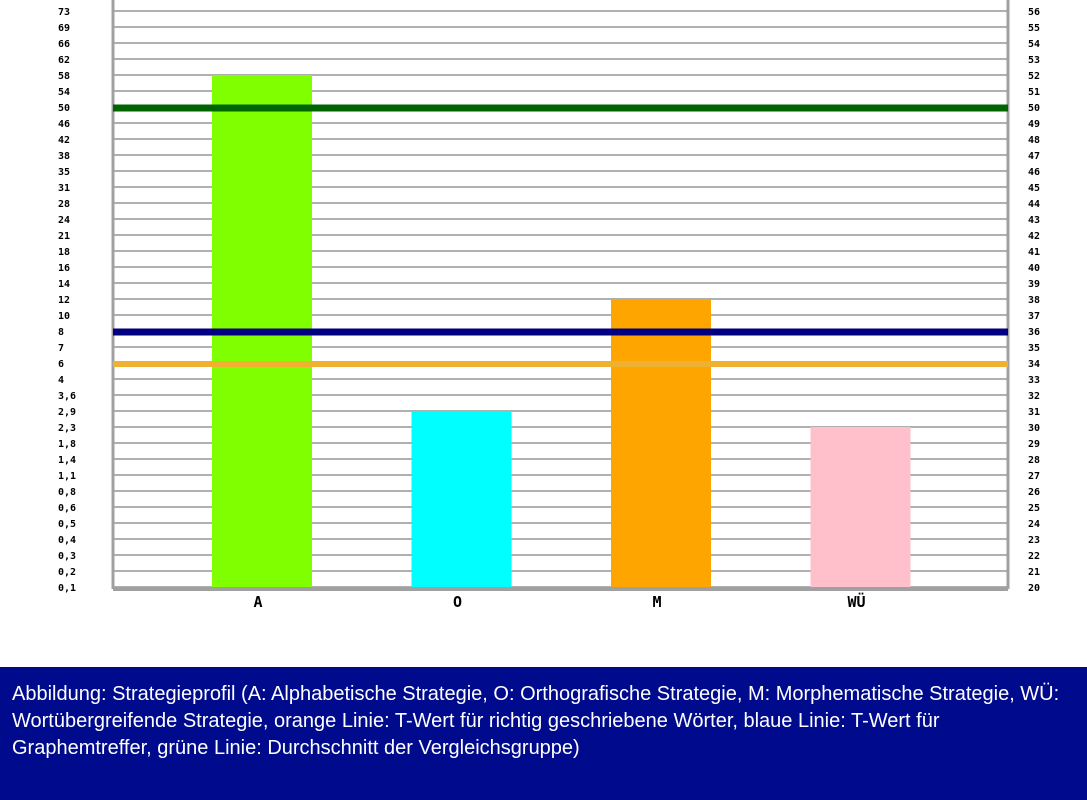  Describe the element at coordinates (1034, 28) in the screenshot. I see `right-tick-label: 55` at that location.